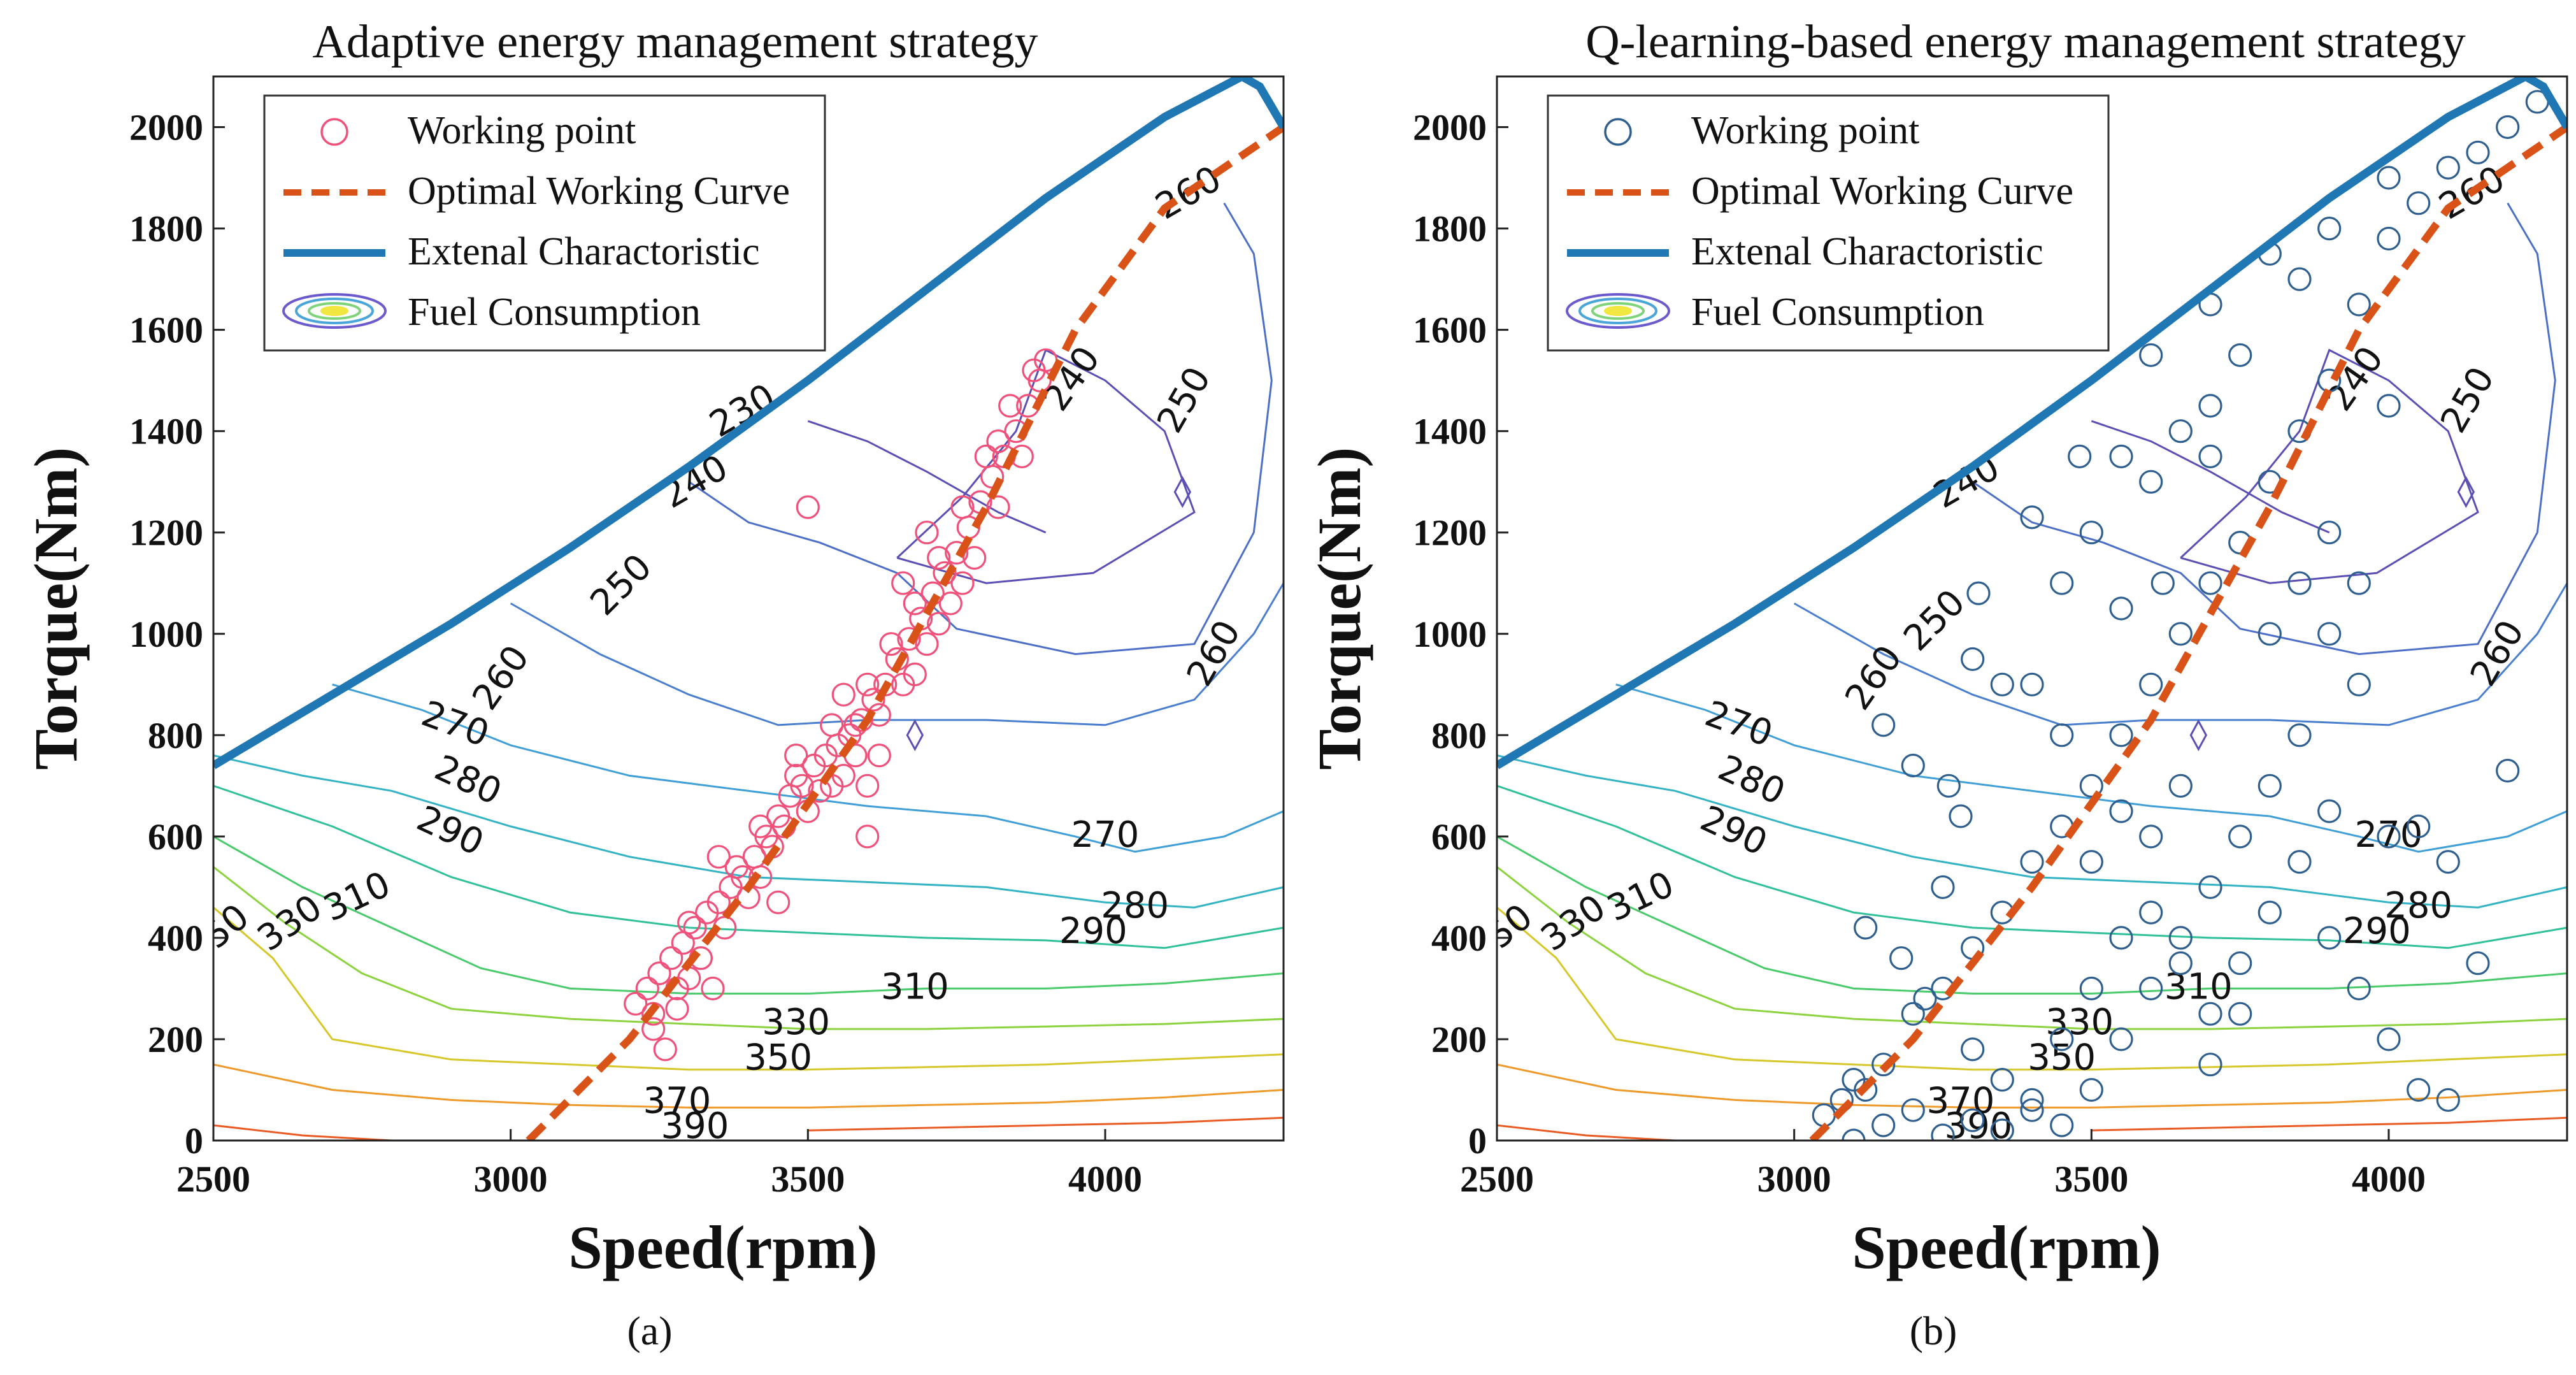  What do you see at coordinates (1935, 620) in the screenshot?
I see `contour-label-250: 250` at bounding box center [1935, 620].